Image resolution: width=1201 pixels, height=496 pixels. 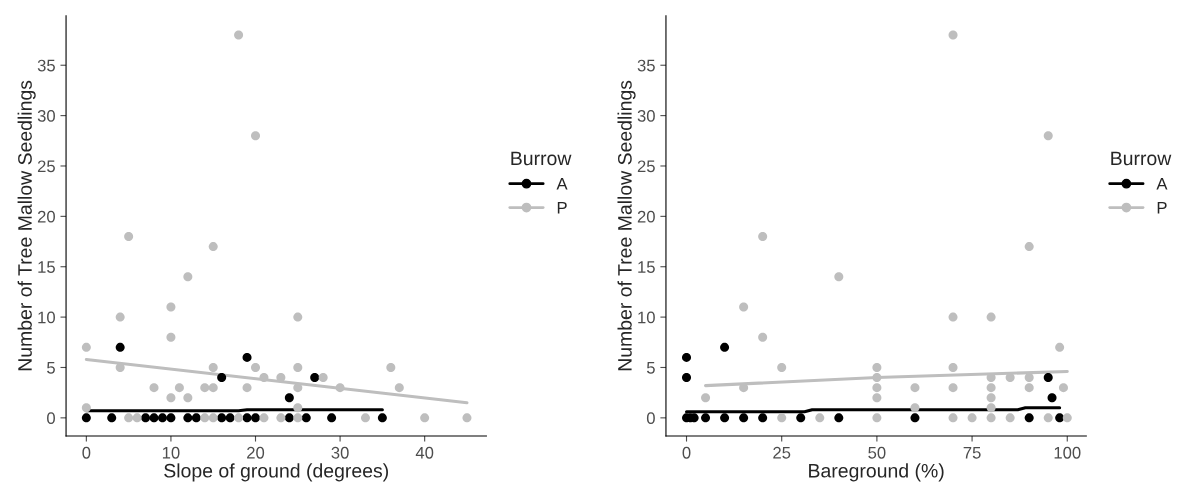 I want to click on legend-title: Burrow, so click(x=1141, y=158).